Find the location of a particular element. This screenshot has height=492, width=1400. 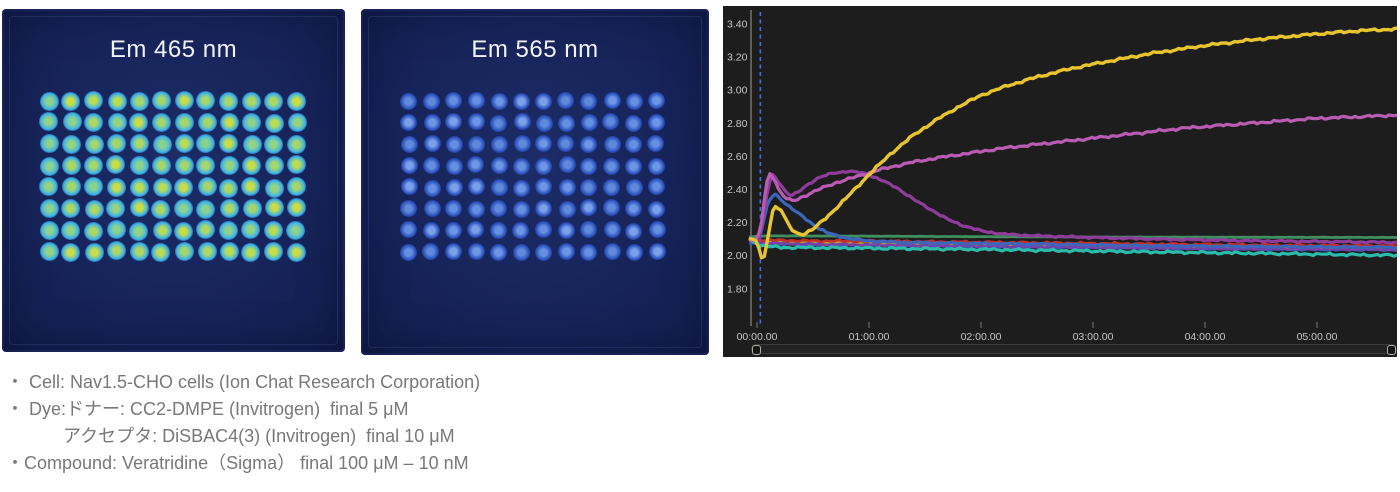

series-trace-purple is located at coordinates (1072, 207).